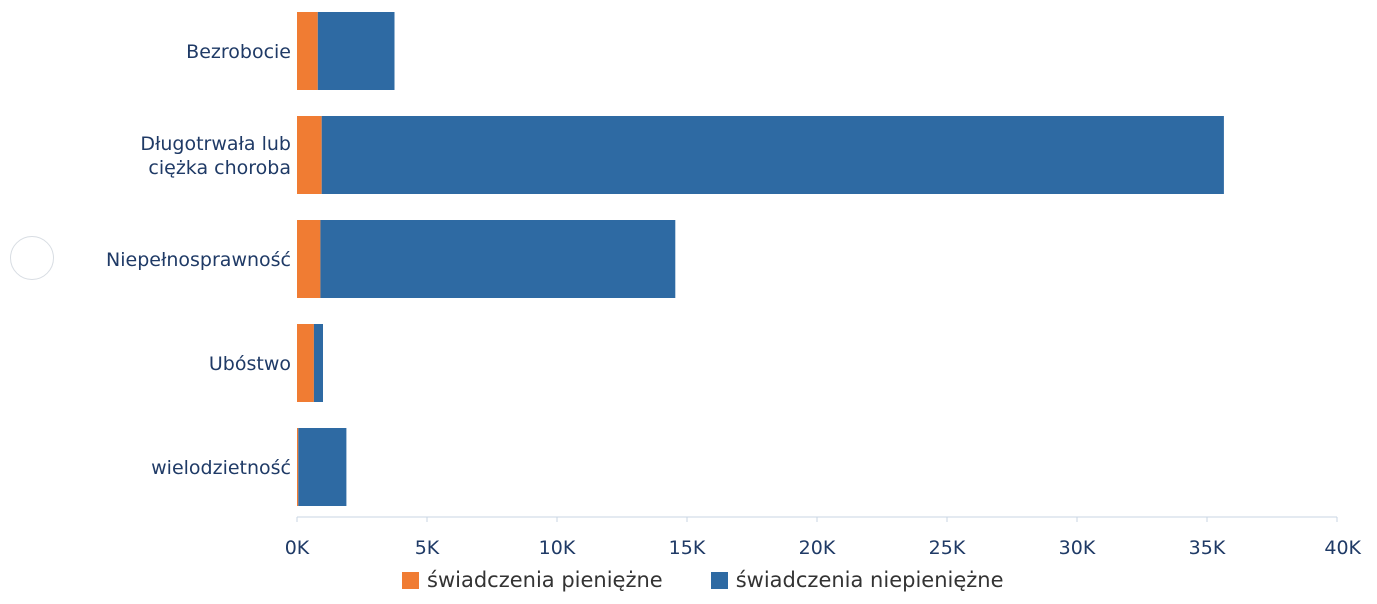  Describe the element at coordinates (557, 548) in the screenshot. I see `x-tick-label-2: 10K` at that location.